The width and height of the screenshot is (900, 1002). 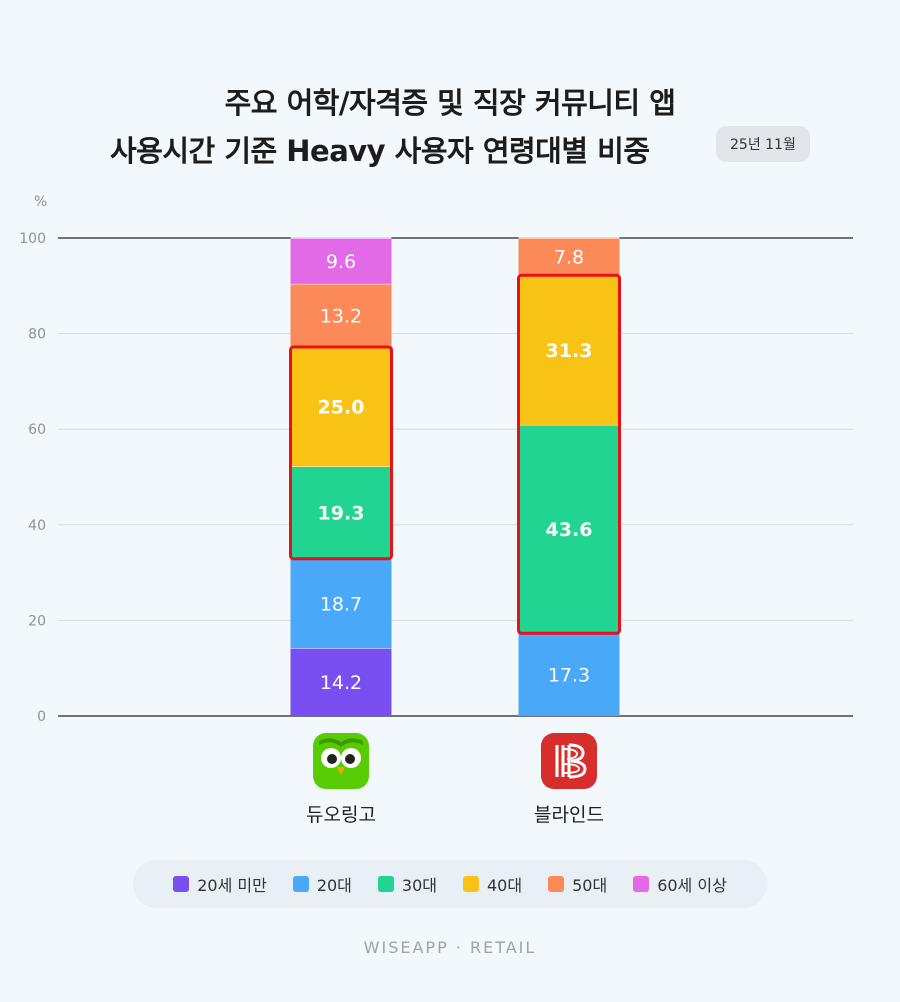 I want to click on data-label: 25.0, so click(x=341, y=408).